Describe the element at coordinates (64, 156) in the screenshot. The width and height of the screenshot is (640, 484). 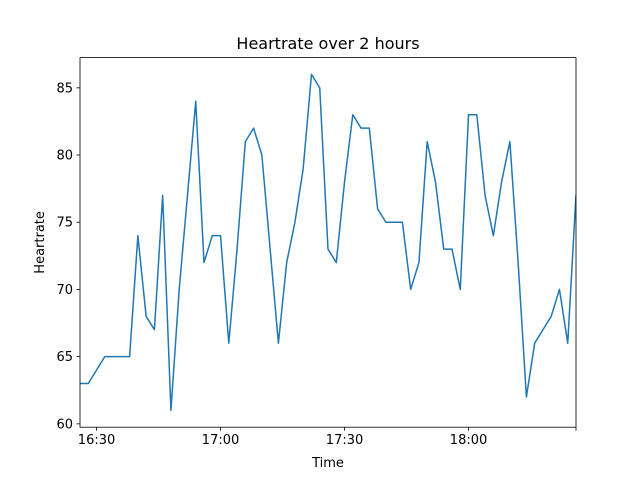
I see `y-tick-label: 80` at that location.